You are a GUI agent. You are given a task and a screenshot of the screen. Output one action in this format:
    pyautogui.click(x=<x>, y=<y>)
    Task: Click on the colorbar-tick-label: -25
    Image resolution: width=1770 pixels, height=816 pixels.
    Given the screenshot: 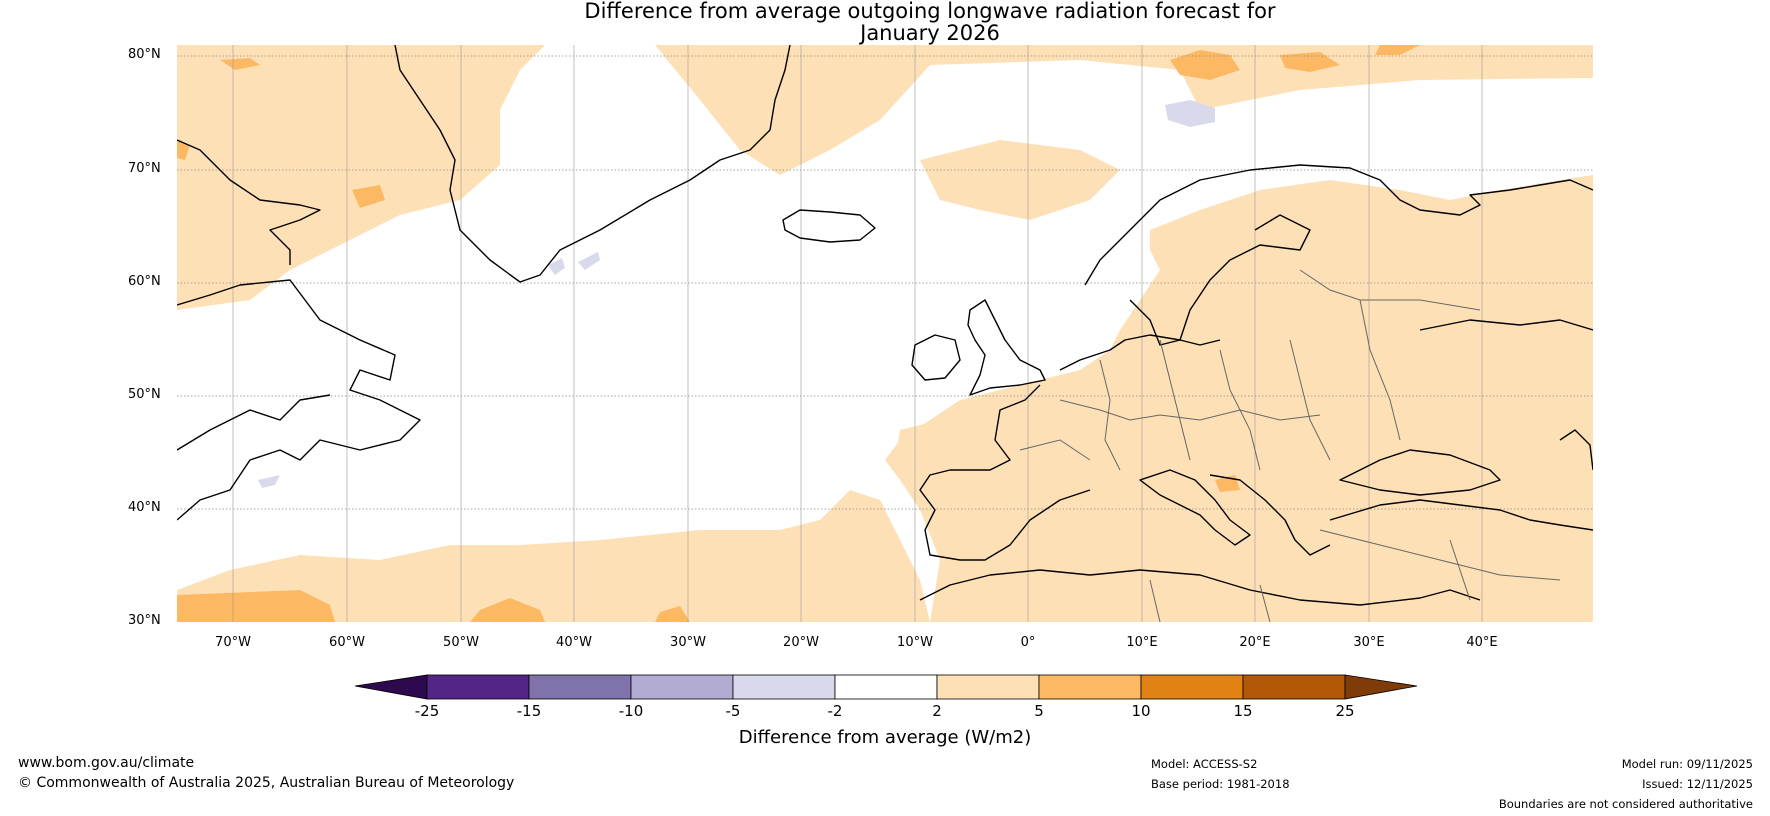 What is the action you would take?
    pyautogui.click(x=427, y=711)
    